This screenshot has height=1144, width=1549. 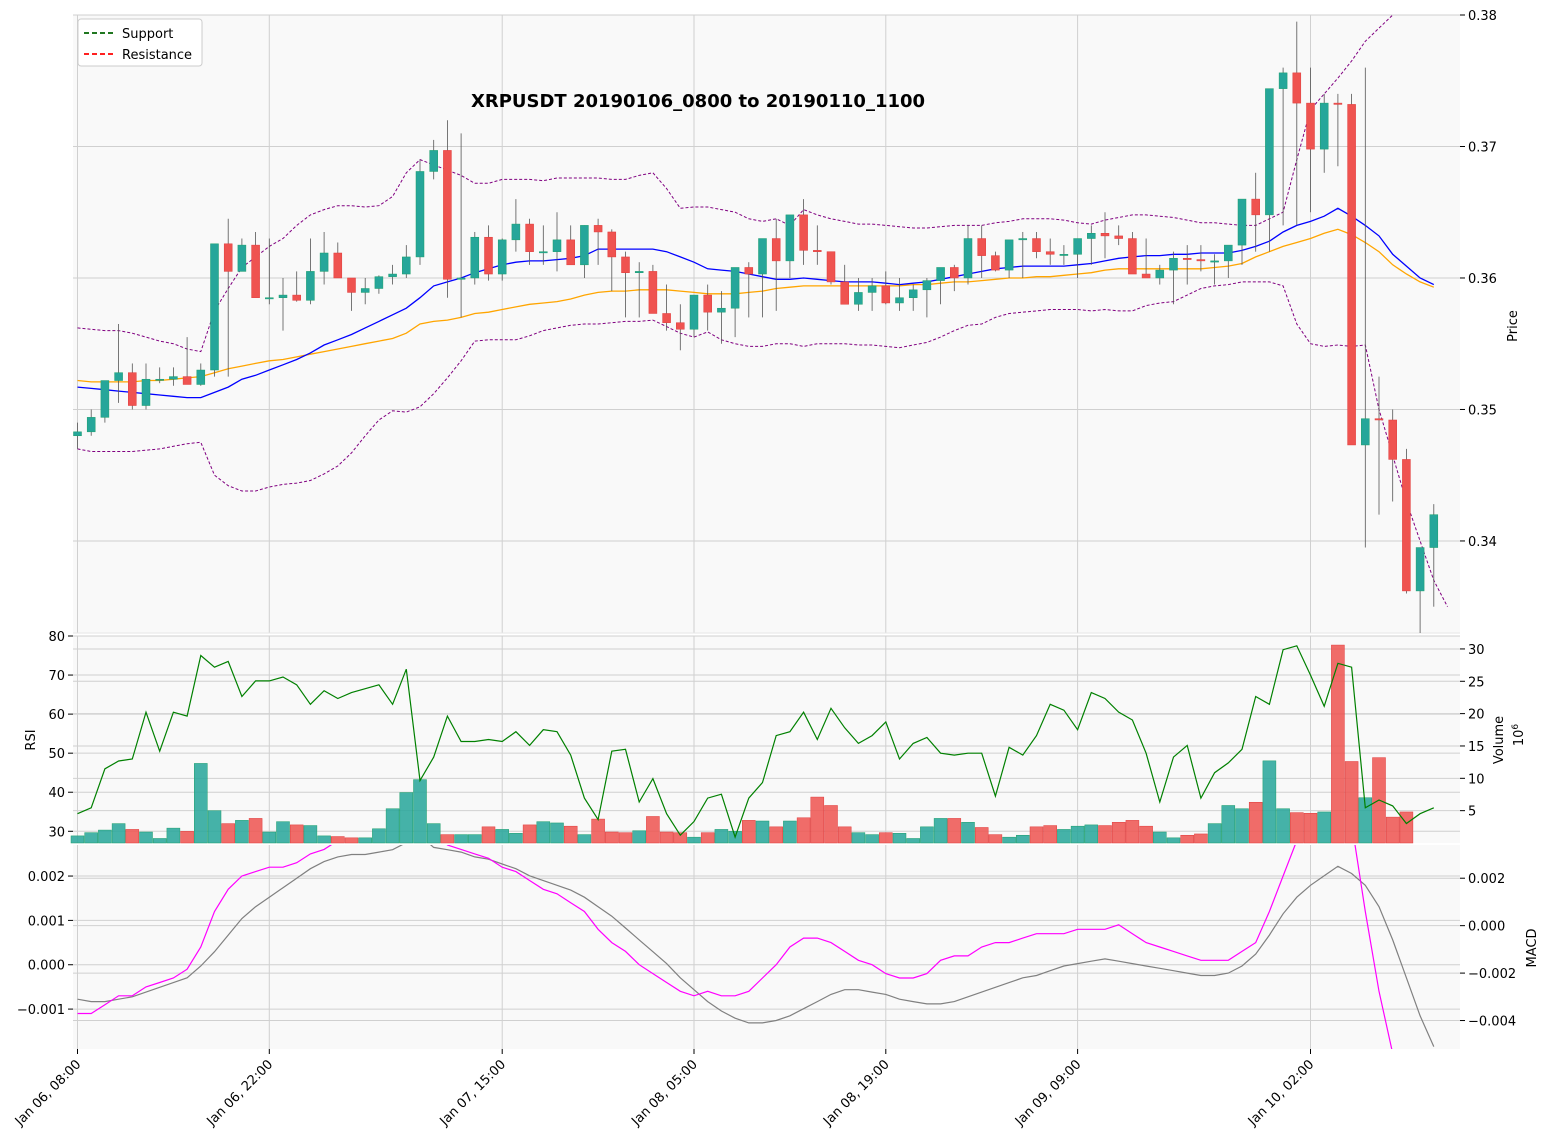 What do you see at coordinates (756, 742) in the screenshot?
I see `rsi-line` at bounding box center [756, 742].